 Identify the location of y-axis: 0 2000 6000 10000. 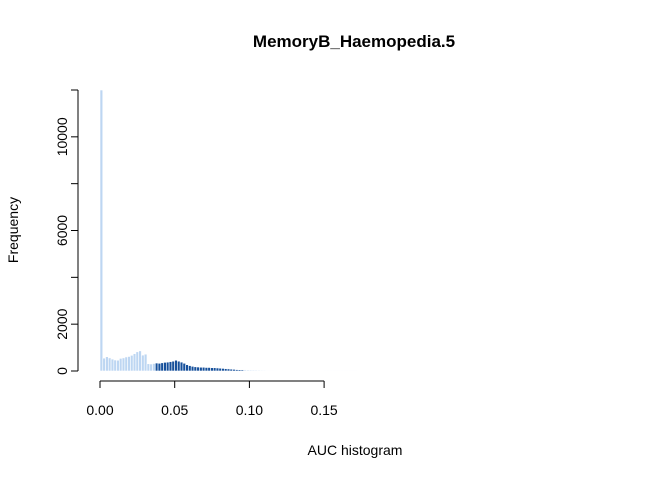
(66, 232).